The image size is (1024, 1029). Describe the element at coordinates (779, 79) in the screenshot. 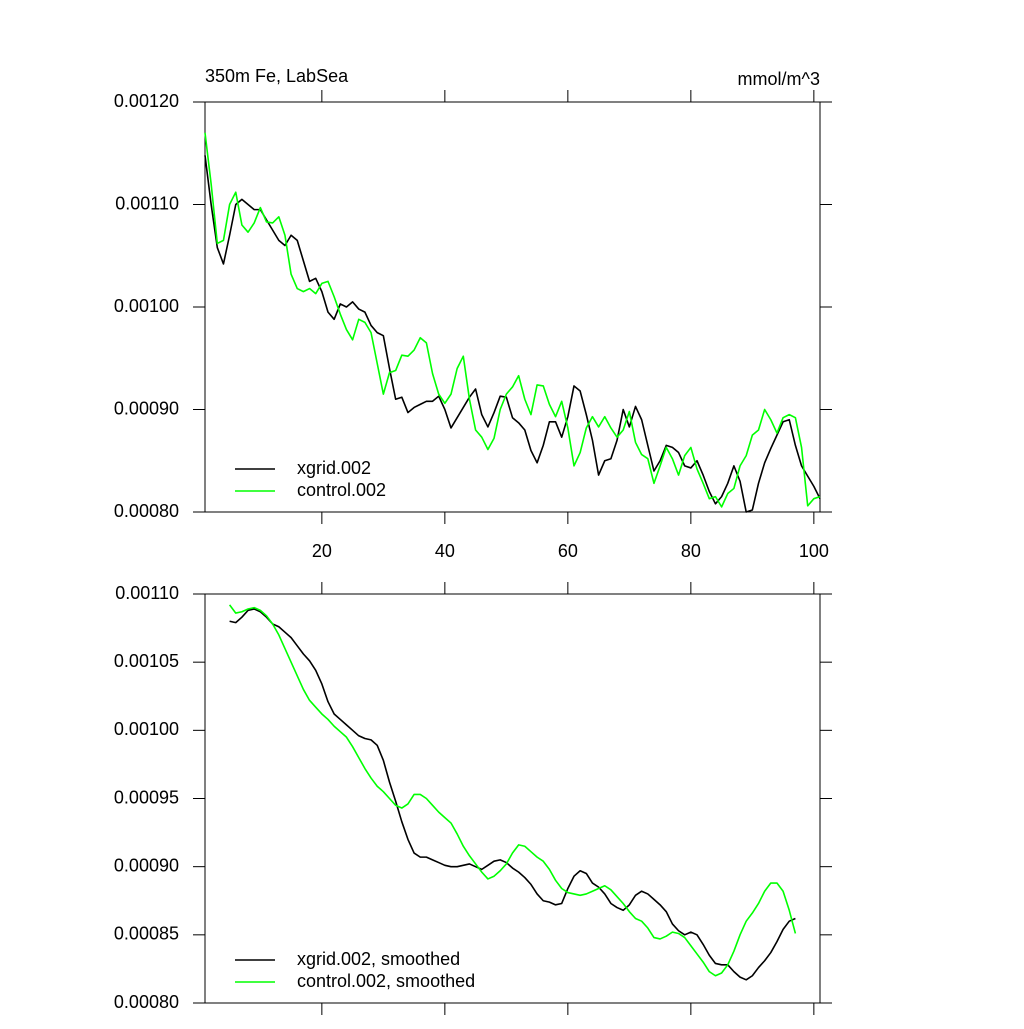

I see `units-label: mmol/m^3` at that location.